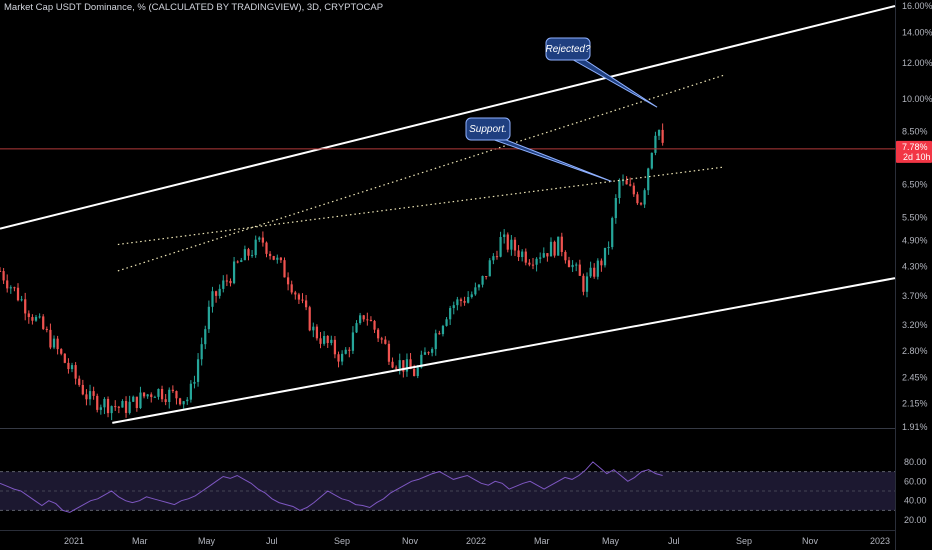  What do you see at coordinates (915, 520) in the screenshot?
I see `rsi-tick-label: 20.00` at bounding box center [915, 520].